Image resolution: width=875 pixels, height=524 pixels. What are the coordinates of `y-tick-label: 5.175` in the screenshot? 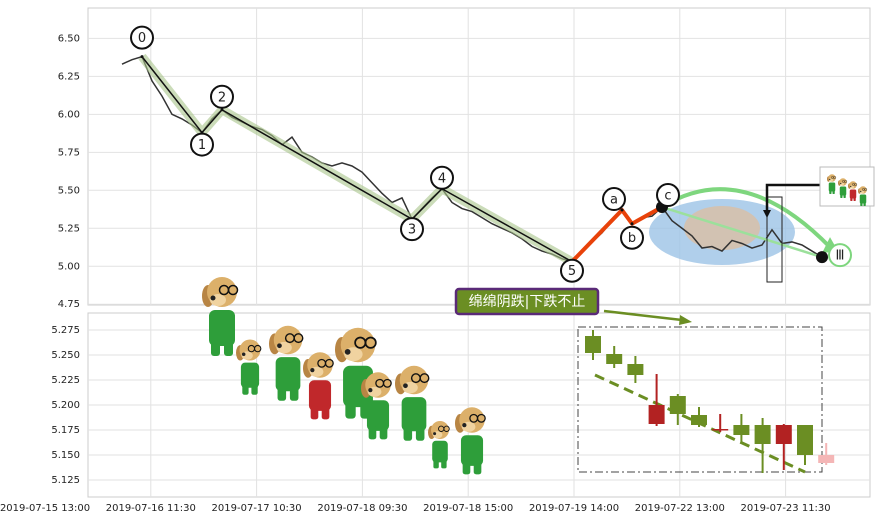 It's located at (65, 430).